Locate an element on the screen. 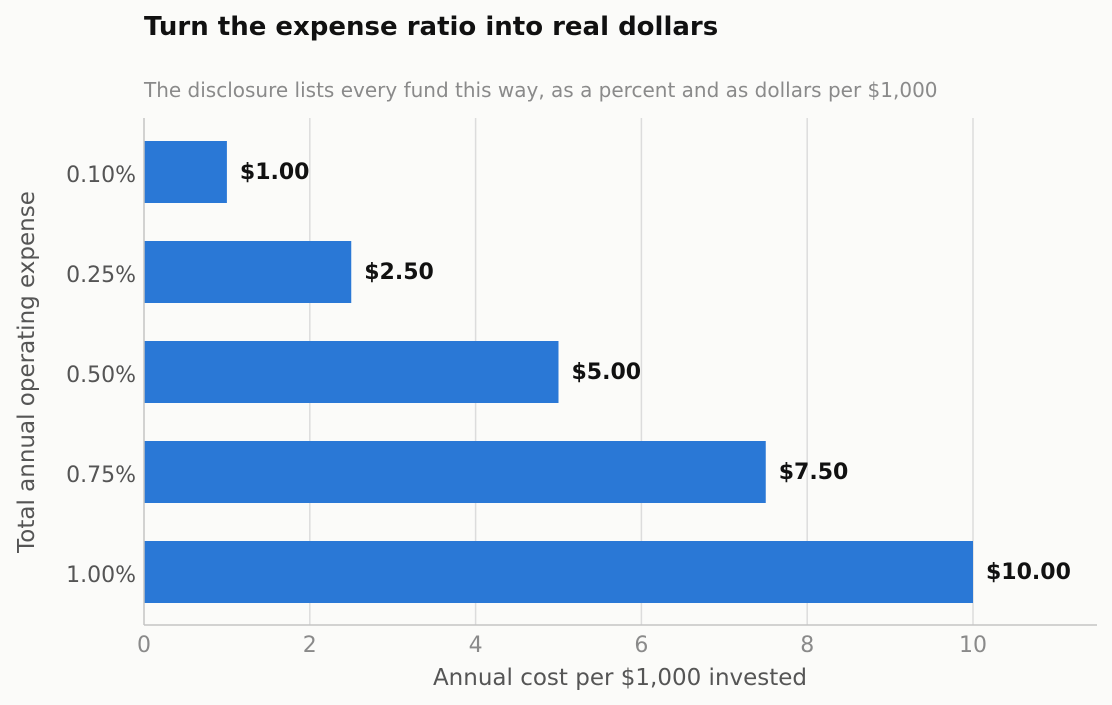  x-tick-label: 8 is located at coordinates (807, 645).